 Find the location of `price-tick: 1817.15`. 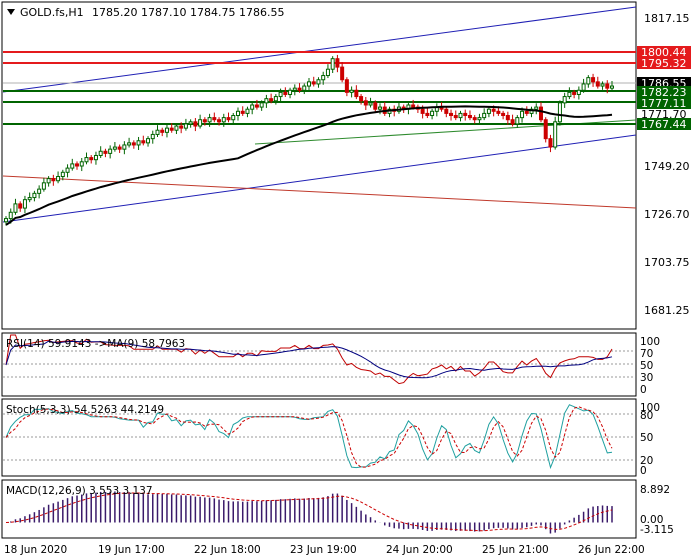

price-tick: 1817.15 is located at coordinates (667, 18).